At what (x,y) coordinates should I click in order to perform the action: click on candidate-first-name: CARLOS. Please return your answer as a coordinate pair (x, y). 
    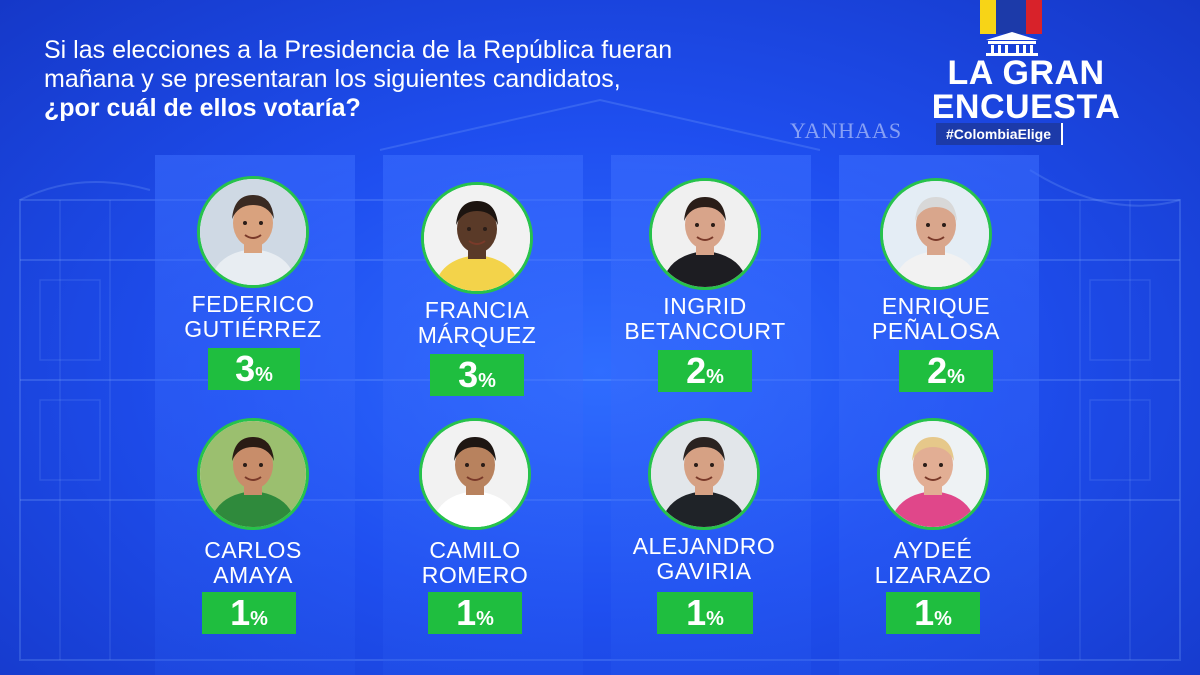
    Looking at the image, I should click on (253, 550).